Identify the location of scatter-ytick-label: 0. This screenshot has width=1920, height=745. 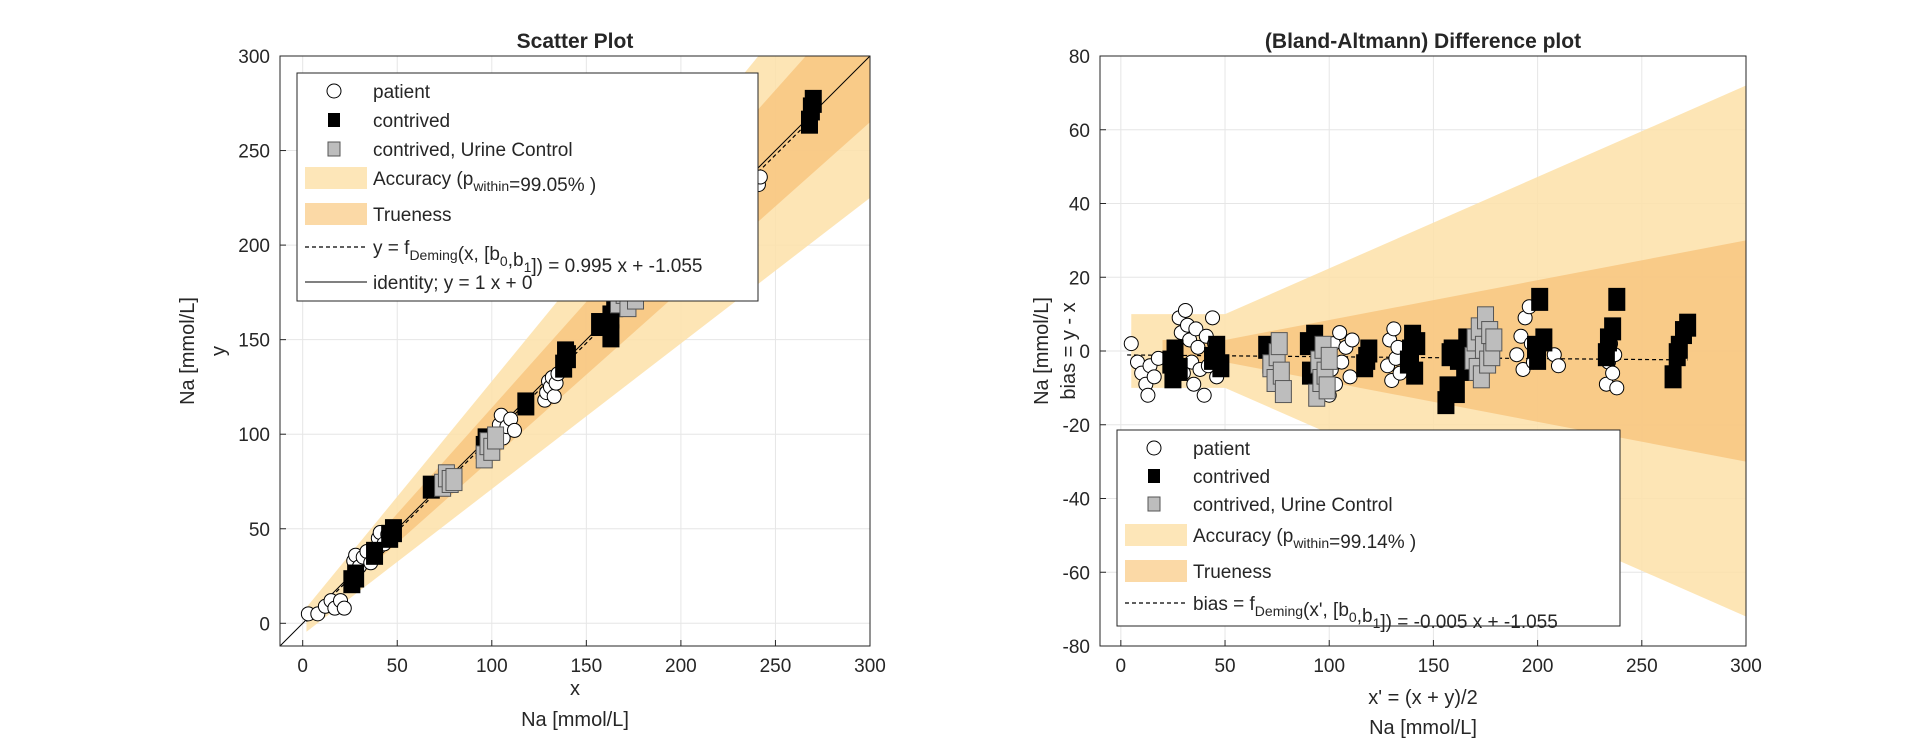
(264, 624).